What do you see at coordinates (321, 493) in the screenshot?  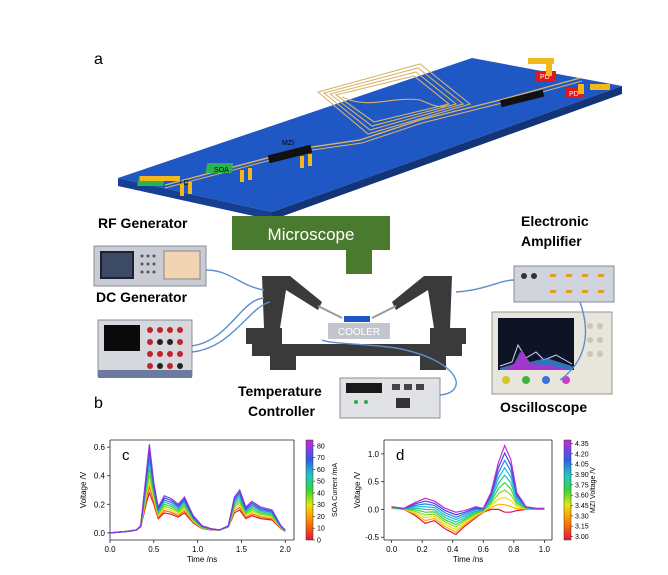 I see `colorbar-tick-label: 40` at bounding box center [321, 493].